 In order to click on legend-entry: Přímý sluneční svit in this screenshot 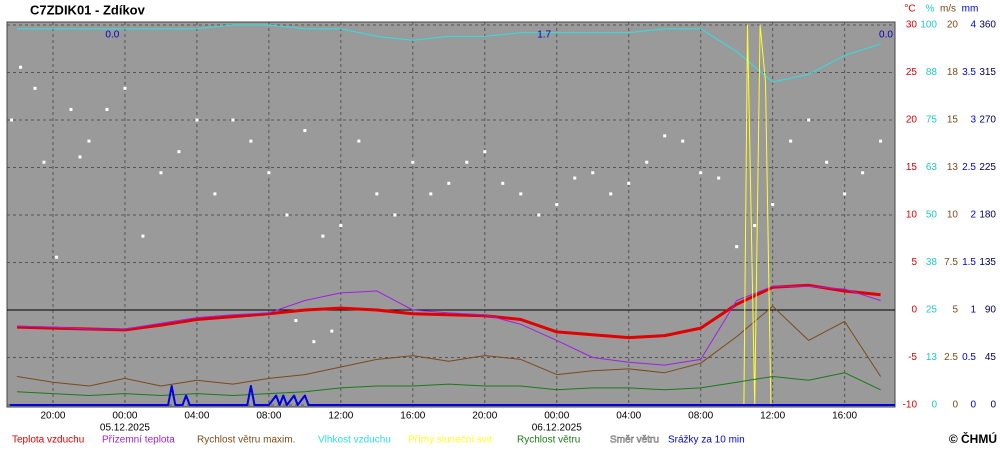, I will do `click(450, 440)`.